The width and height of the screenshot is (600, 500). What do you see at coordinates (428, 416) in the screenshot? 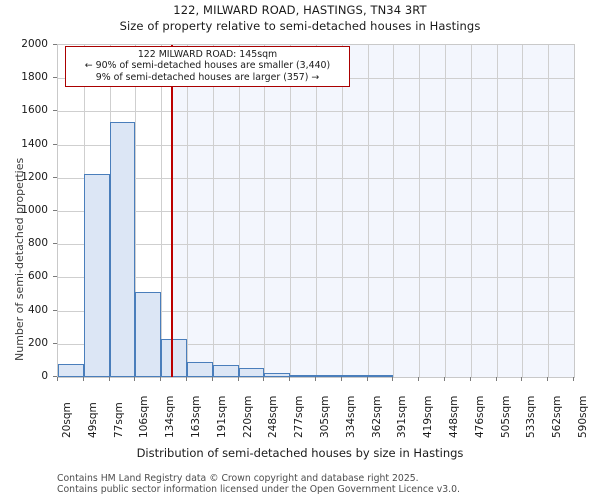
I see `x-axis-tick-label: 419sqm` at bounding box center [428, 416].